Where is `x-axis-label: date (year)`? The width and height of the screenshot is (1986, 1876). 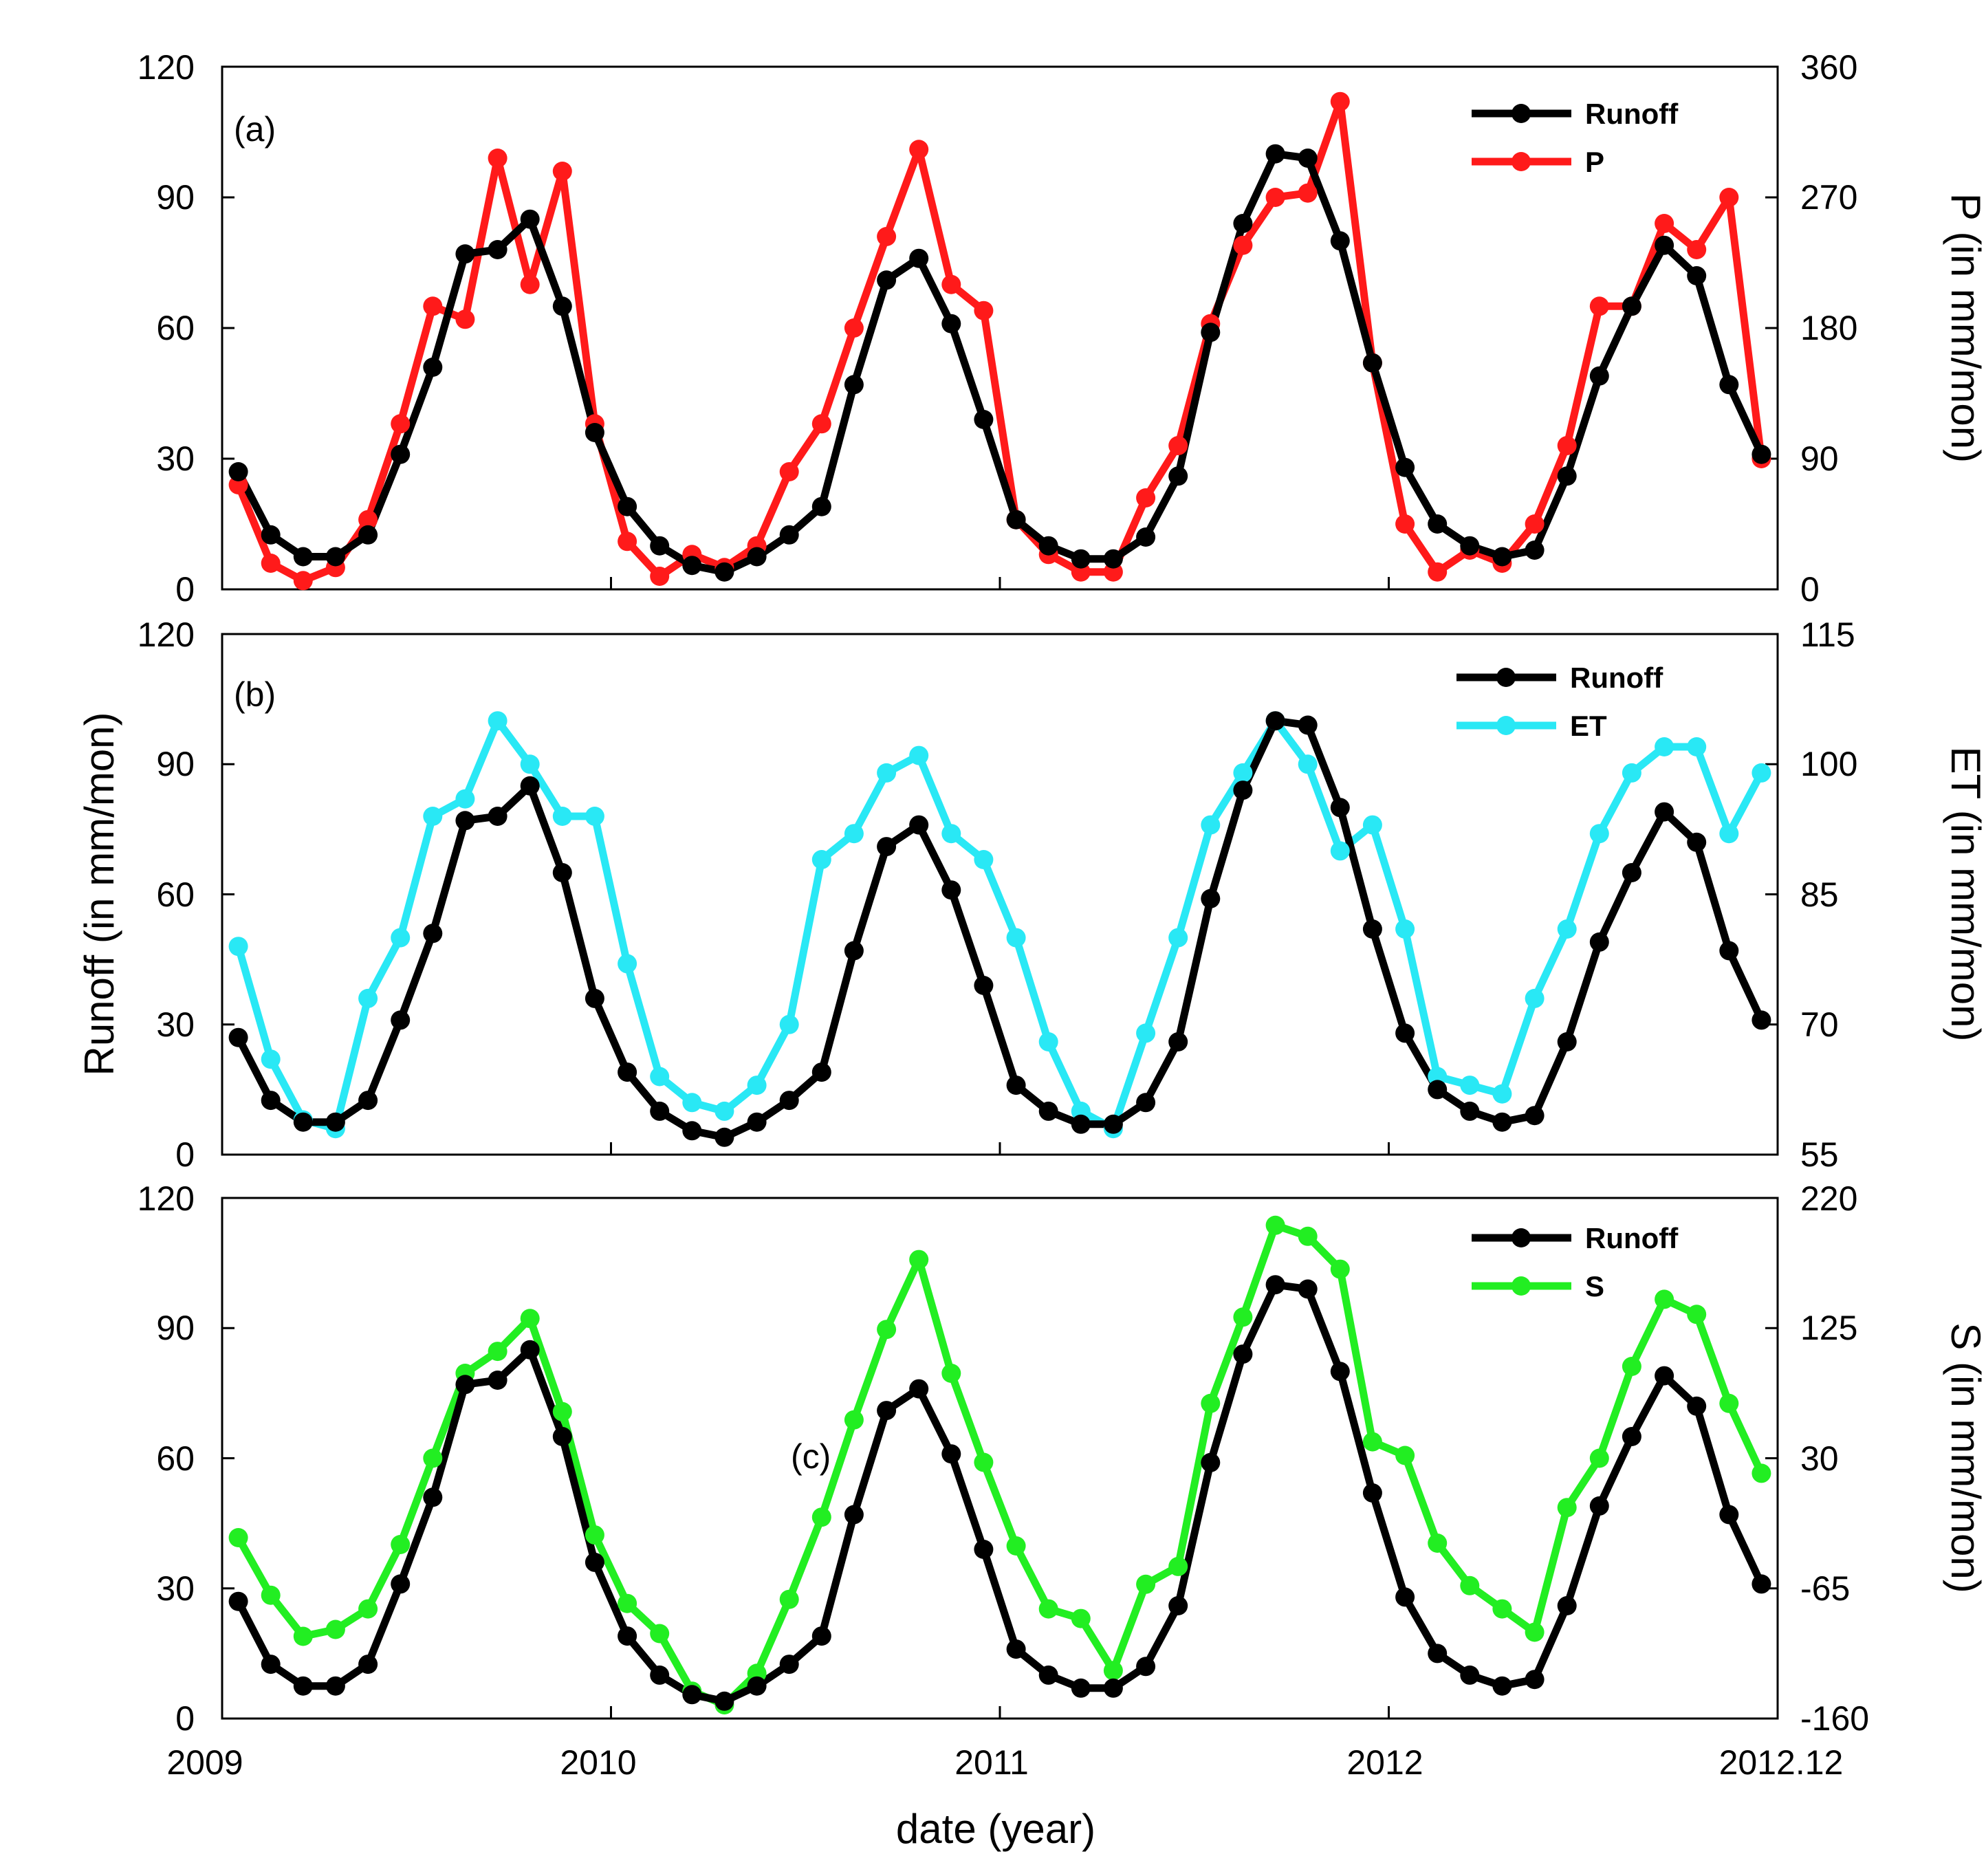
x-axis-label: date (year) is located at coordinates (996, 1829).